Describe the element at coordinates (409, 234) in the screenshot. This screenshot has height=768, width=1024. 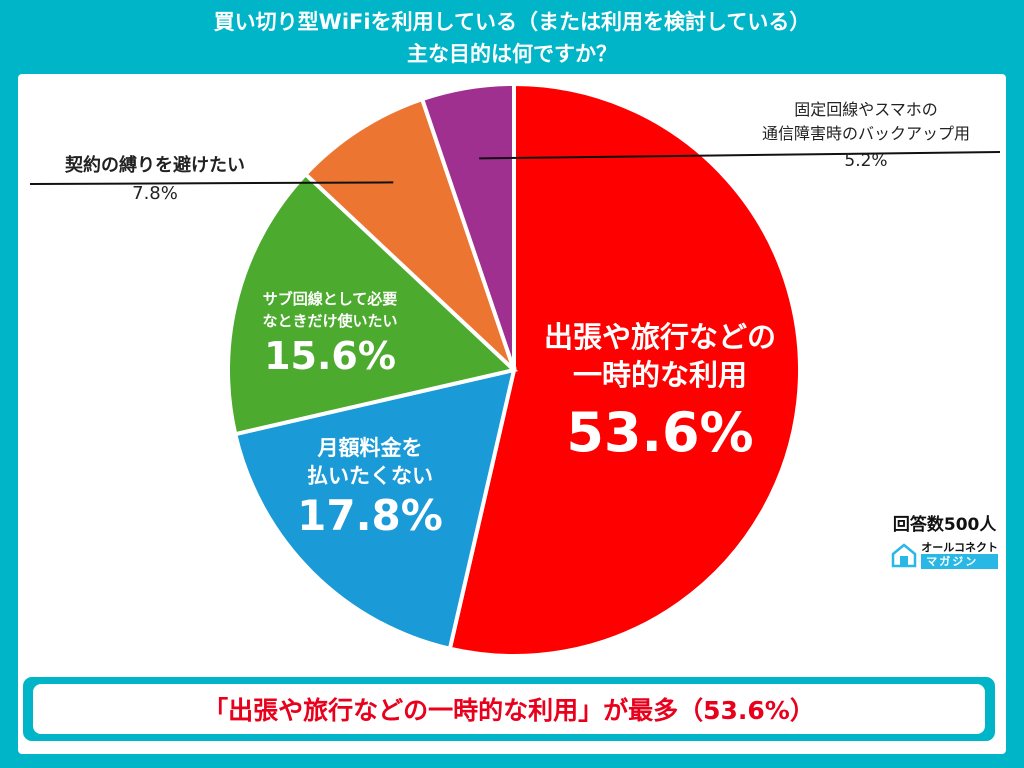
I see `slice-contract` at that location.